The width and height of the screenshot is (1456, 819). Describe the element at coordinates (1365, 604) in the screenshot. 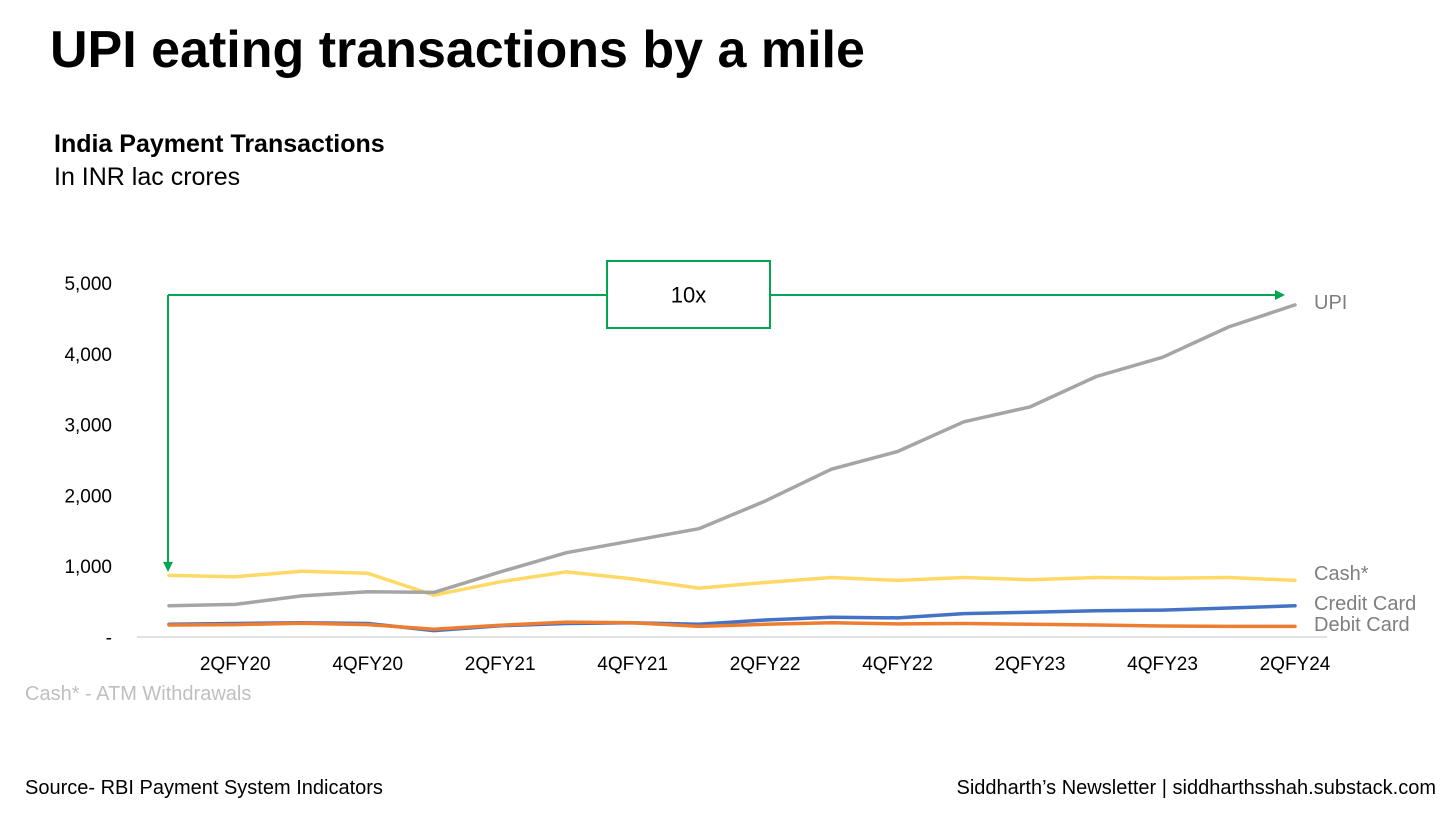

I see `series-label-credit-card: Credit Card` at that location.